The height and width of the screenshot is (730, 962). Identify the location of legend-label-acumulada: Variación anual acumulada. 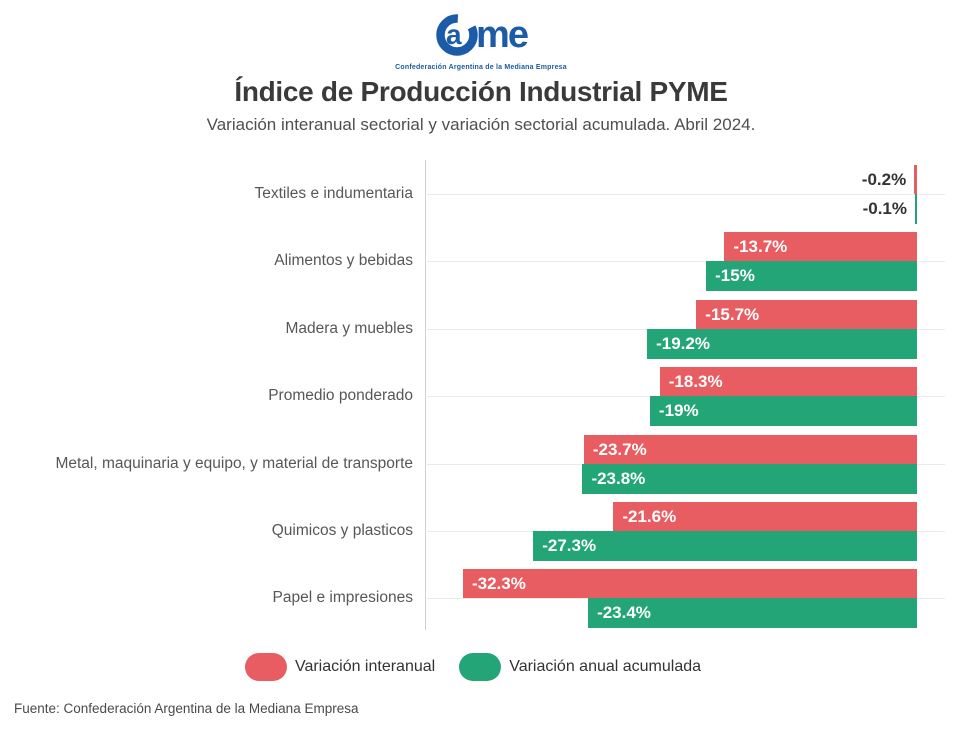
(605, 666).